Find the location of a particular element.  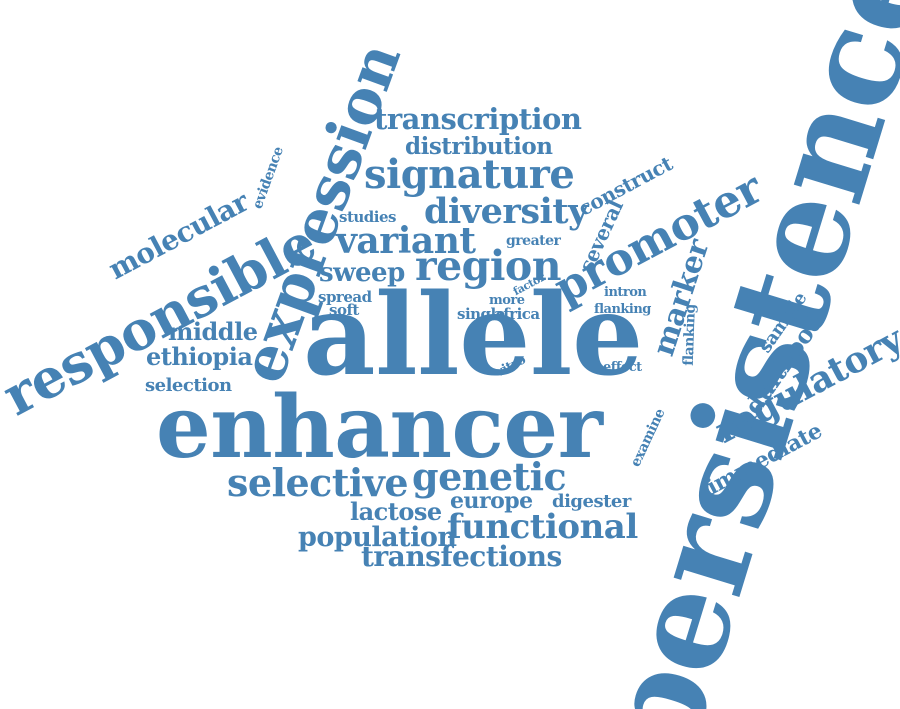

word-variant: variant is located at coordinates (406, 241).